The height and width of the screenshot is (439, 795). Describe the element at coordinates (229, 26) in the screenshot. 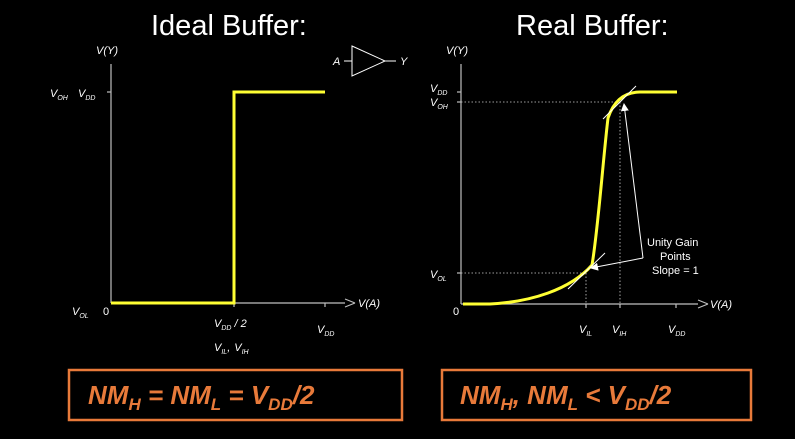

I see `ideal-buffer-title: Ideal Buffer:` at that location.